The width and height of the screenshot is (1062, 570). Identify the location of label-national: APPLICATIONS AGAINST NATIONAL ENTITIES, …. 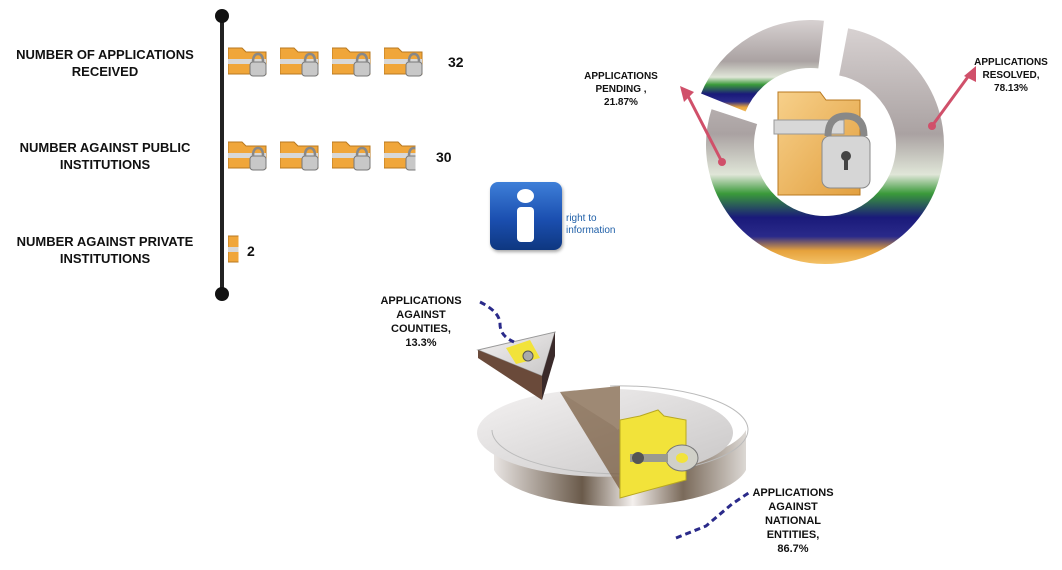
(793, 521).